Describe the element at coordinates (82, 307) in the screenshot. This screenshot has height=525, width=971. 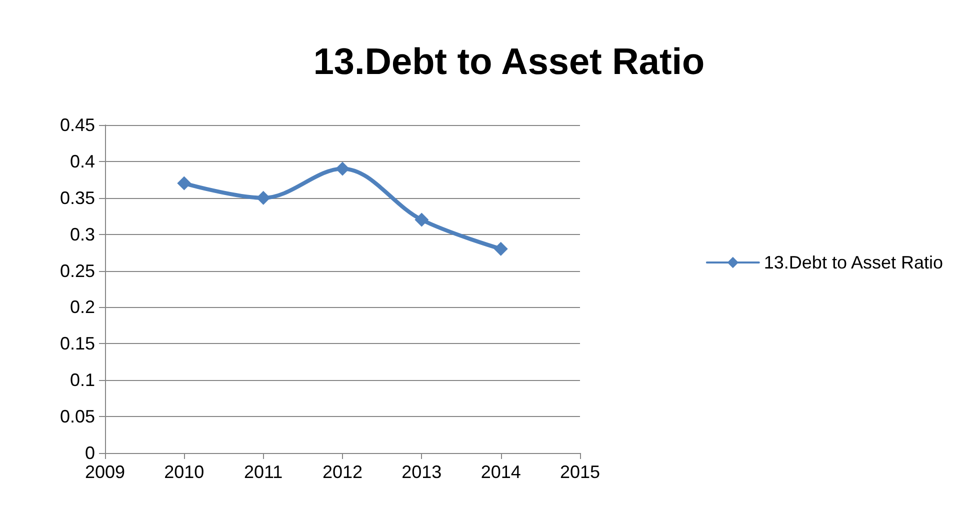
I see `y-tick-label: 0.2` at that location.